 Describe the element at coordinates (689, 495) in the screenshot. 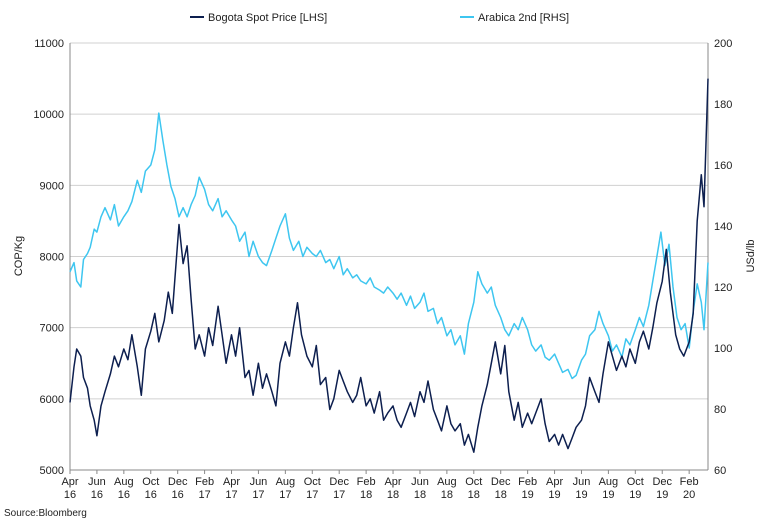

I see `x-tick-label-year: 20` at that location.